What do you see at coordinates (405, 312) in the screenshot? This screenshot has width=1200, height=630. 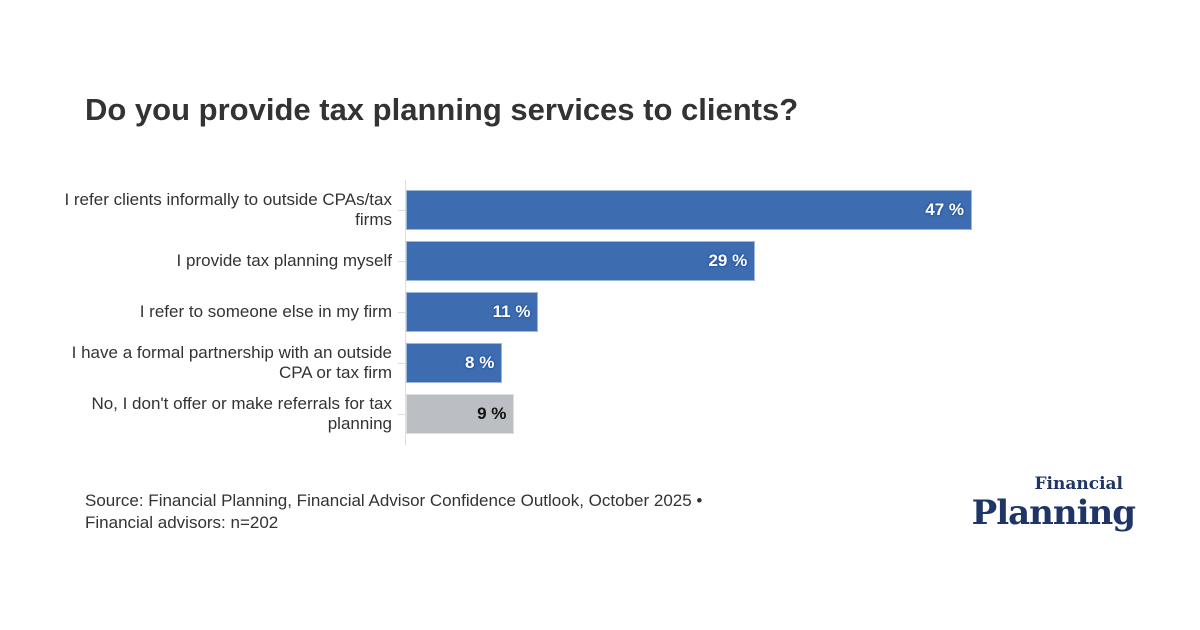 I see `y-axis-line` at bounding box center [405, 312].